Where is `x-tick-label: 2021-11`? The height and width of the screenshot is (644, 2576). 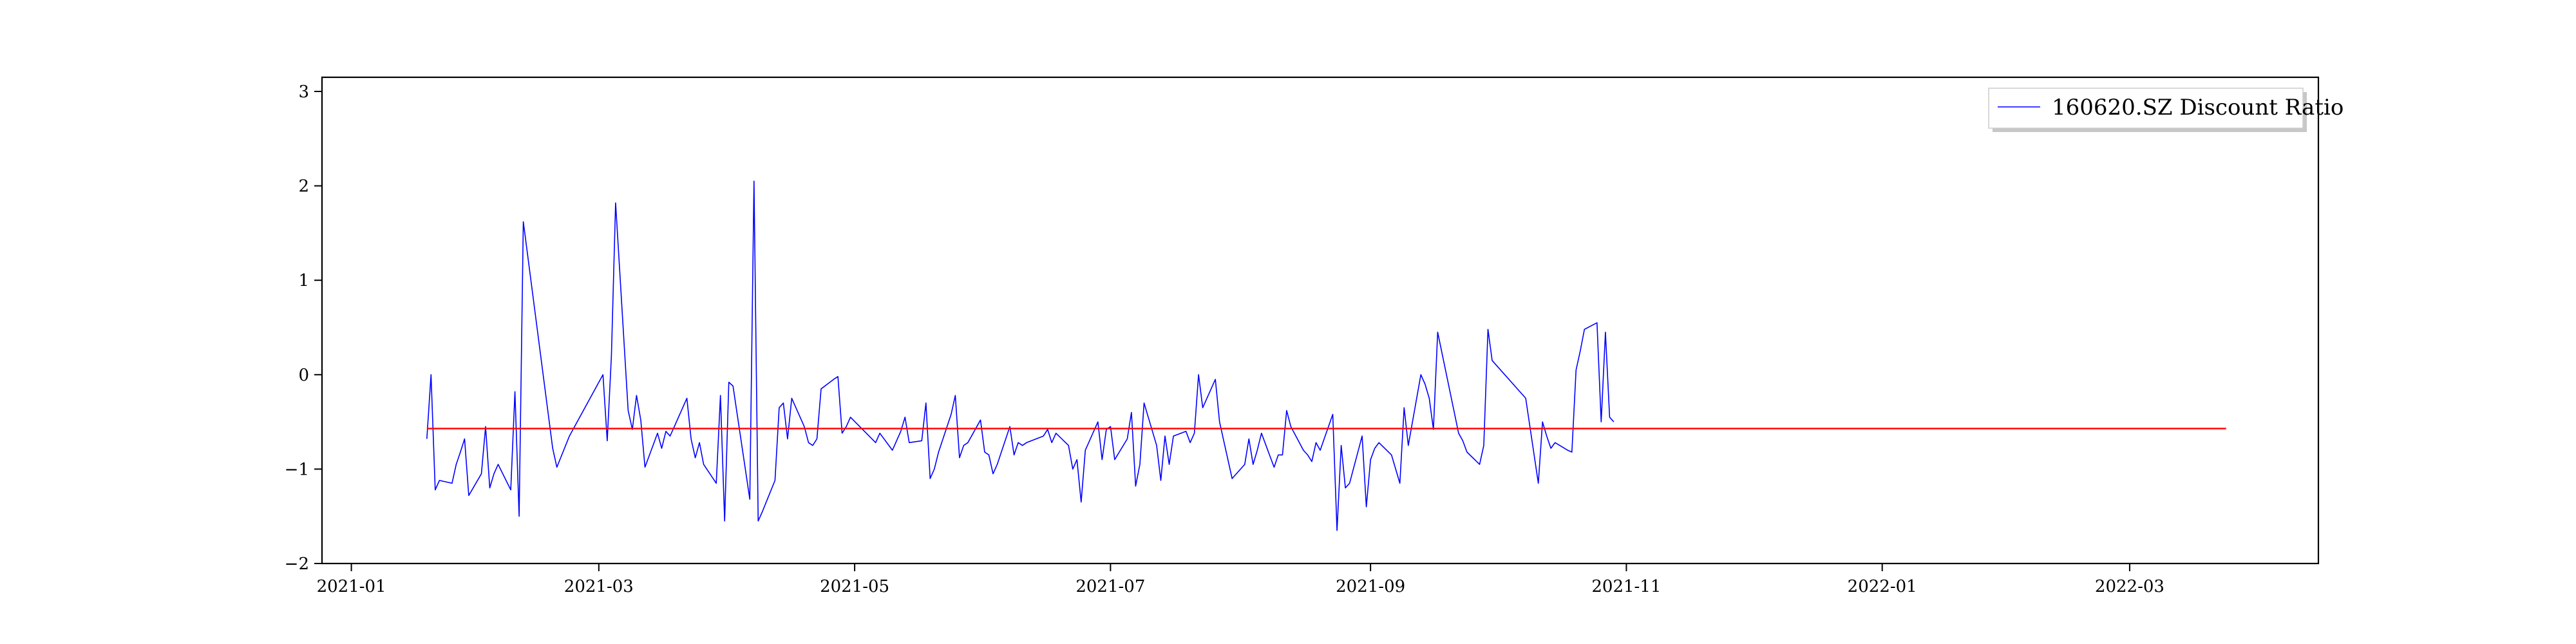 x-tick-label: 2021-11 is located at coordinates (1626, 587).